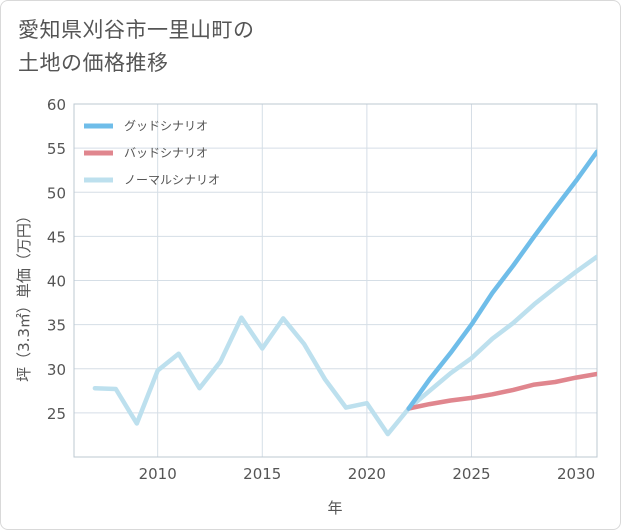 This screenshot has width=621, height=530. Describe the element at coordinates (56, 259) in the screenshot. I see `y-tick-labels: 25 30 35 40 45 50 55 60` at that location.